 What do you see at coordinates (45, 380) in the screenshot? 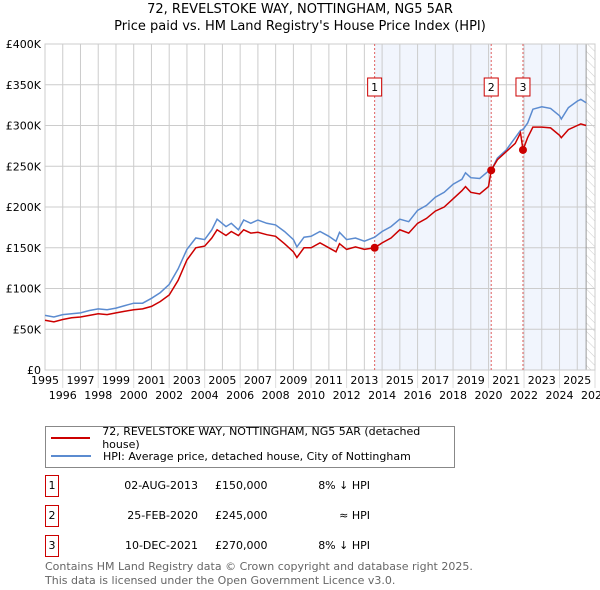
I see `x-tick-label: 1995` at bounding box center [45, 380].